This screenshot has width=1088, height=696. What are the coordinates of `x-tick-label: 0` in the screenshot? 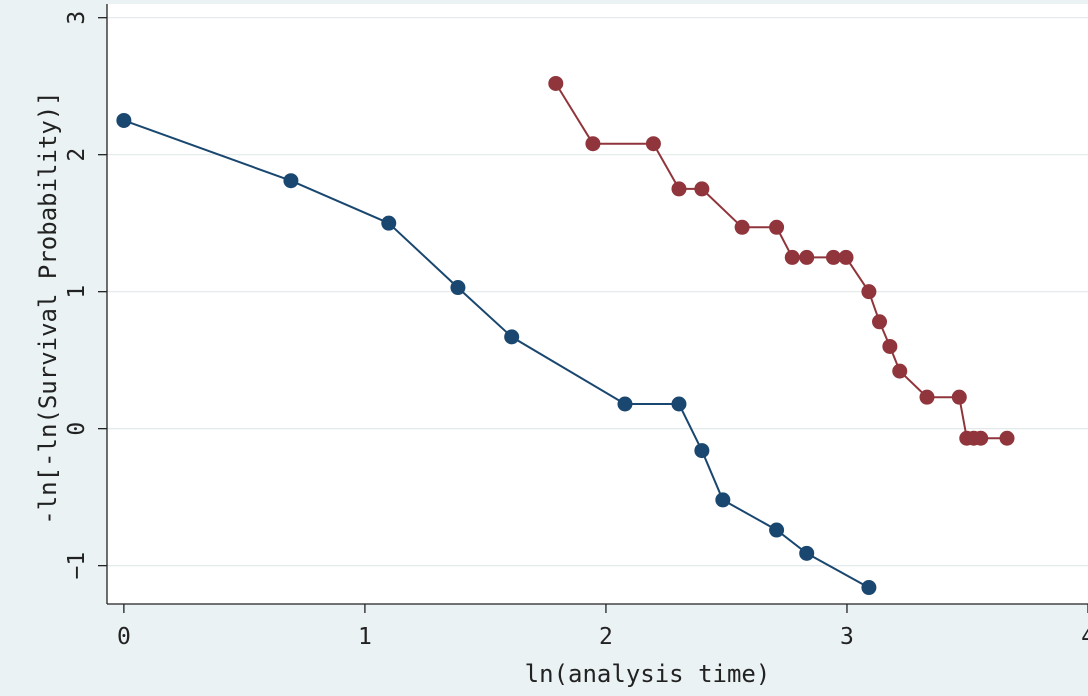 It's located at (124, 637).